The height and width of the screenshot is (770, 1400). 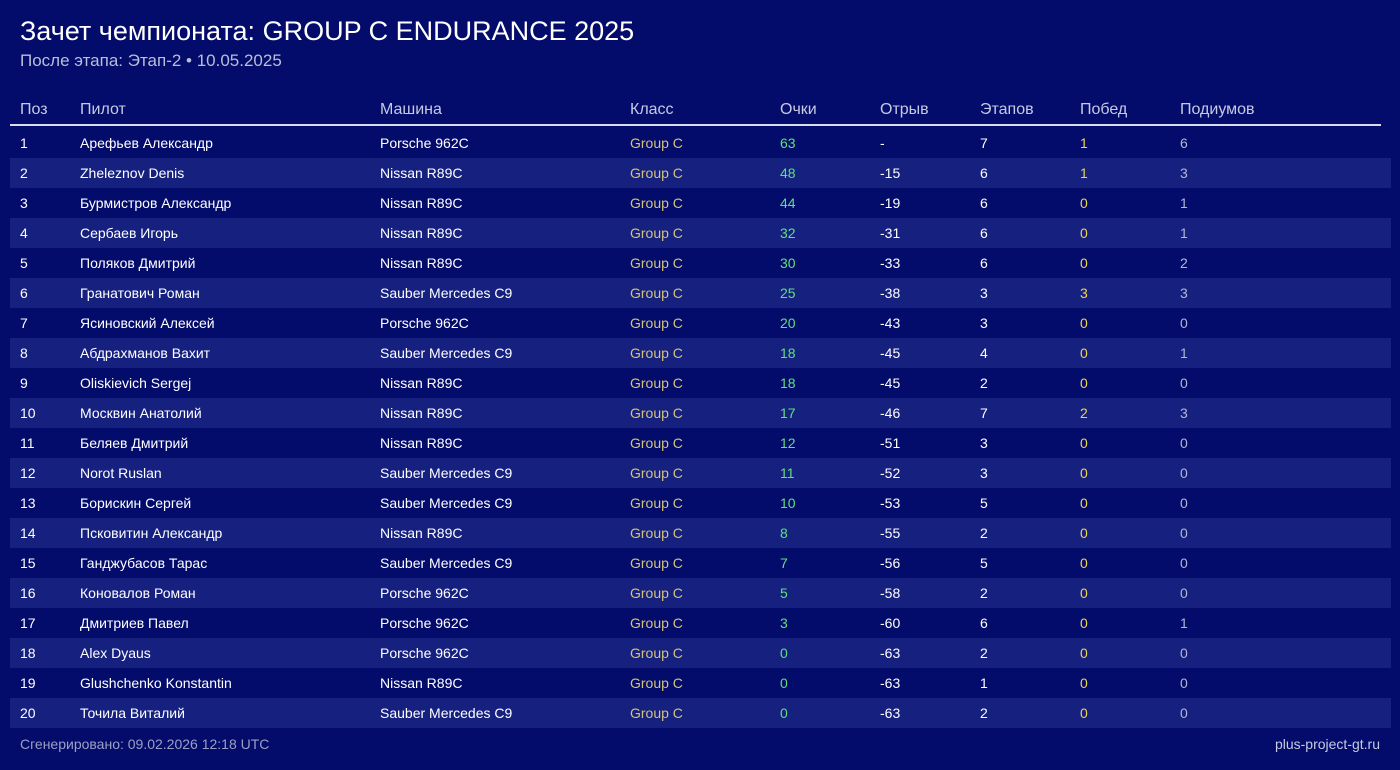 What do you see at coordinates (24, 353) in the screenshot?
I see `cell-pos: 8` at bounding box center [24, 353].